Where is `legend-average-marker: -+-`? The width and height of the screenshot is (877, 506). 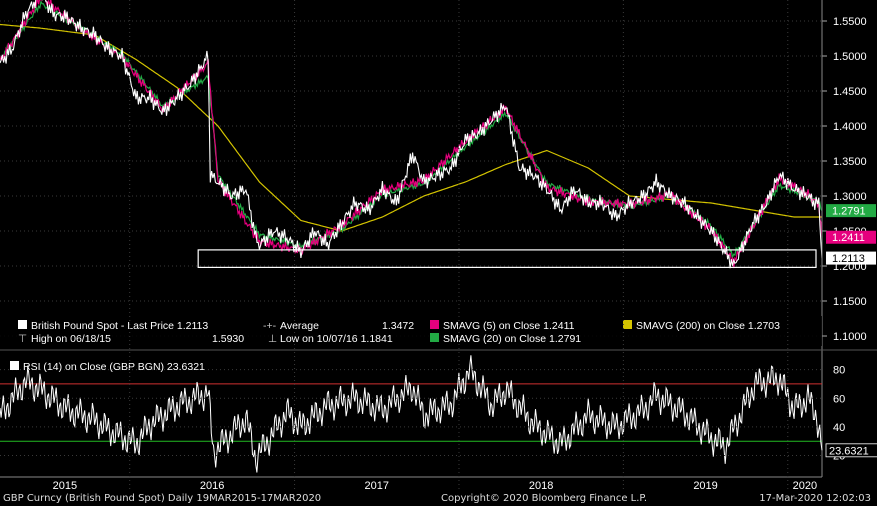 legend-average-marker: -+- is located at coordinates (270, 326).